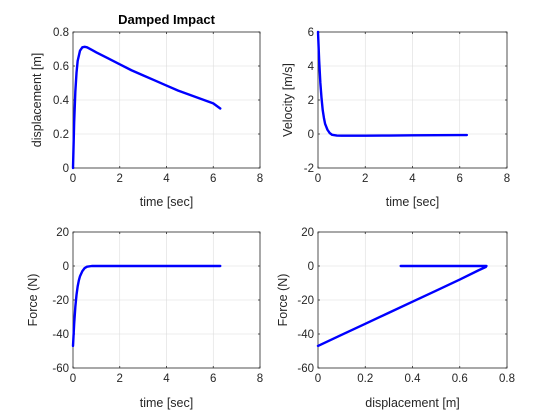  I want to click on x-tick-label: 0.8, so click(507, 379).